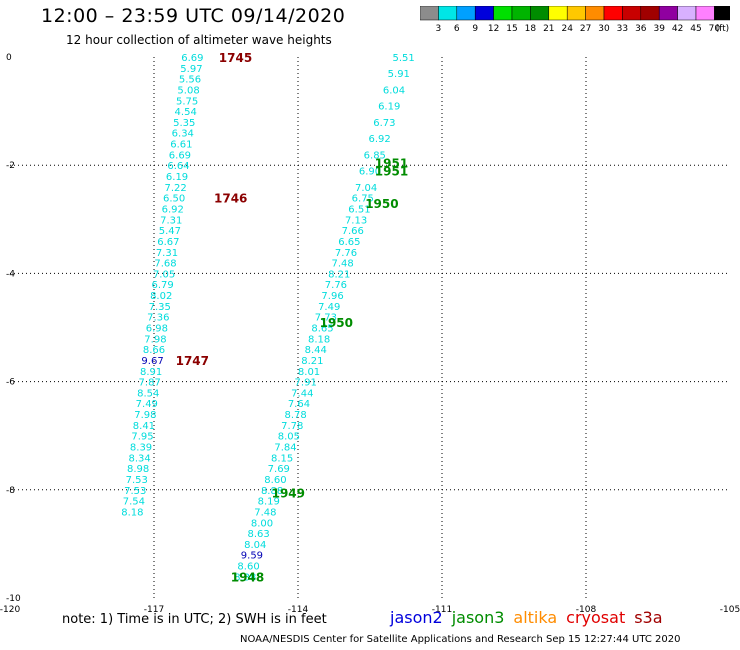  I want to click on wave-height-point: 6.04, so click(394, 90).